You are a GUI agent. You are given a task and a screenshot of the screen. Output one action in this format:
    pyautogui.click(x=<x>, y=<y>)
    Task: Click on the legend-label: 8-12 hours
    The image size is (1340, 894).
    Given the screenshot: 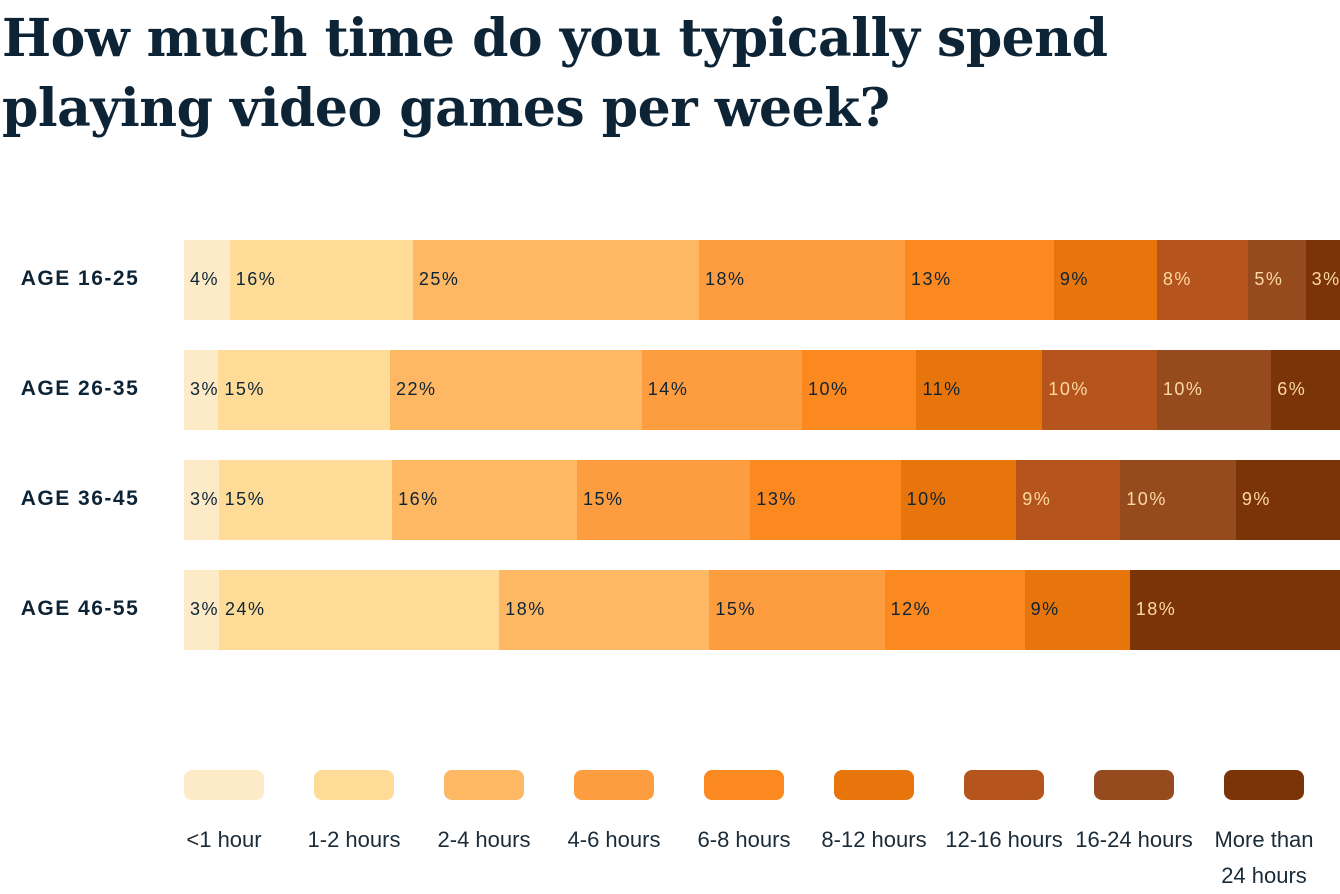 What is the action you would take?
    pyautogui.click(x=874, y=839)
    